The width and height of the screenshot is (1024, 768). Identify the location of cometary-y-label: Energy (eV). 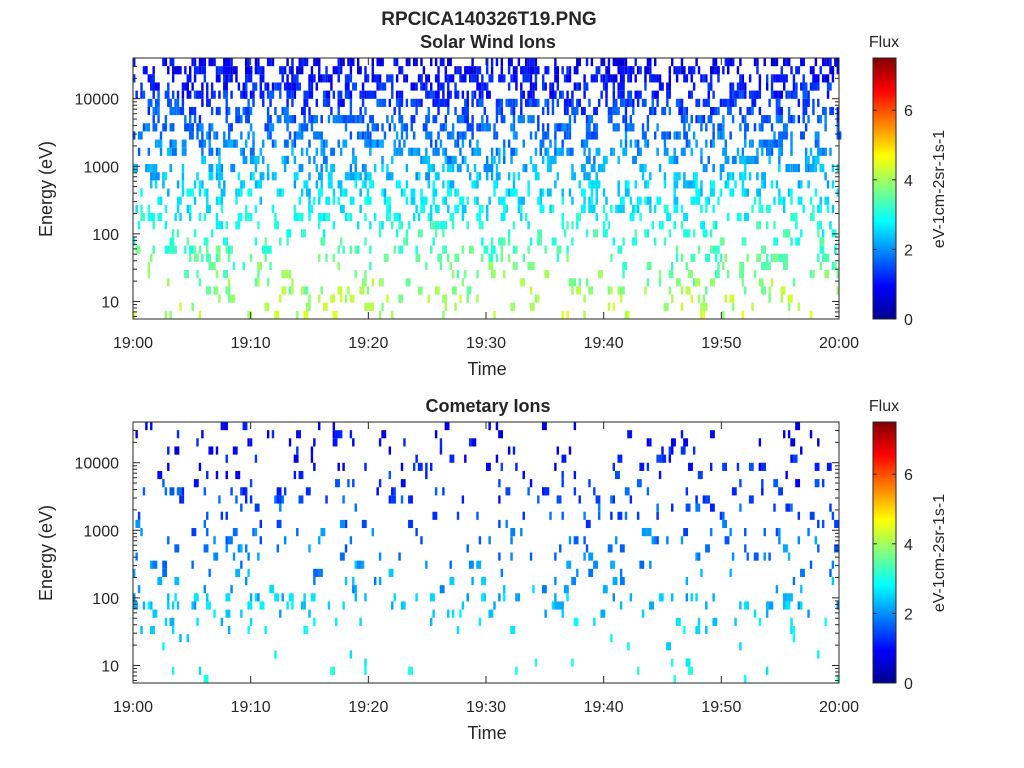
(46, 553).